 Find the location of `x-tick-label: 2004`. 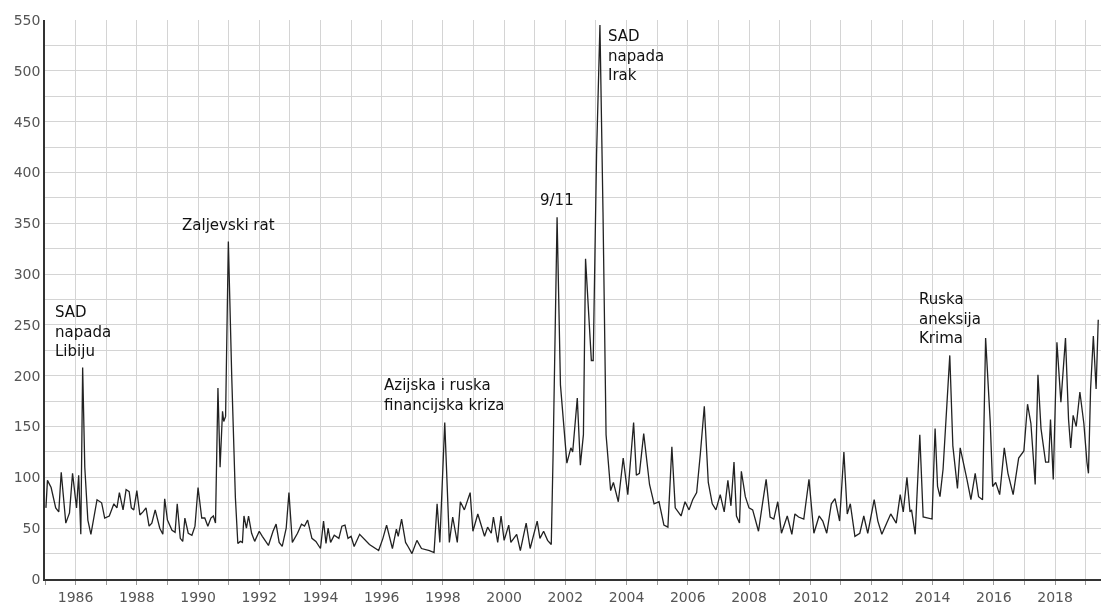

x-tick-label: 2004 is located at coordinates (626, 596).